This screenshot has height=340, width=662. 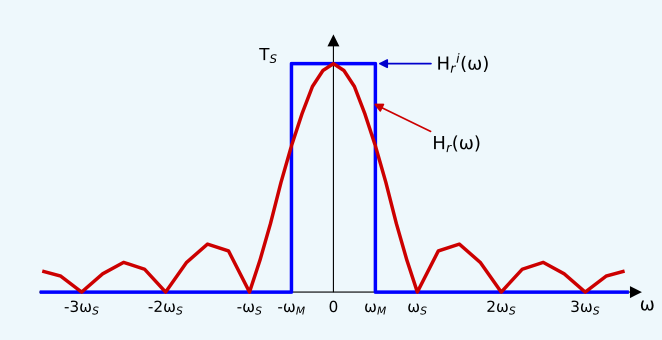 I want to click on x-tick-label: -2ω$_{S}$, so click(x=165, y=307).